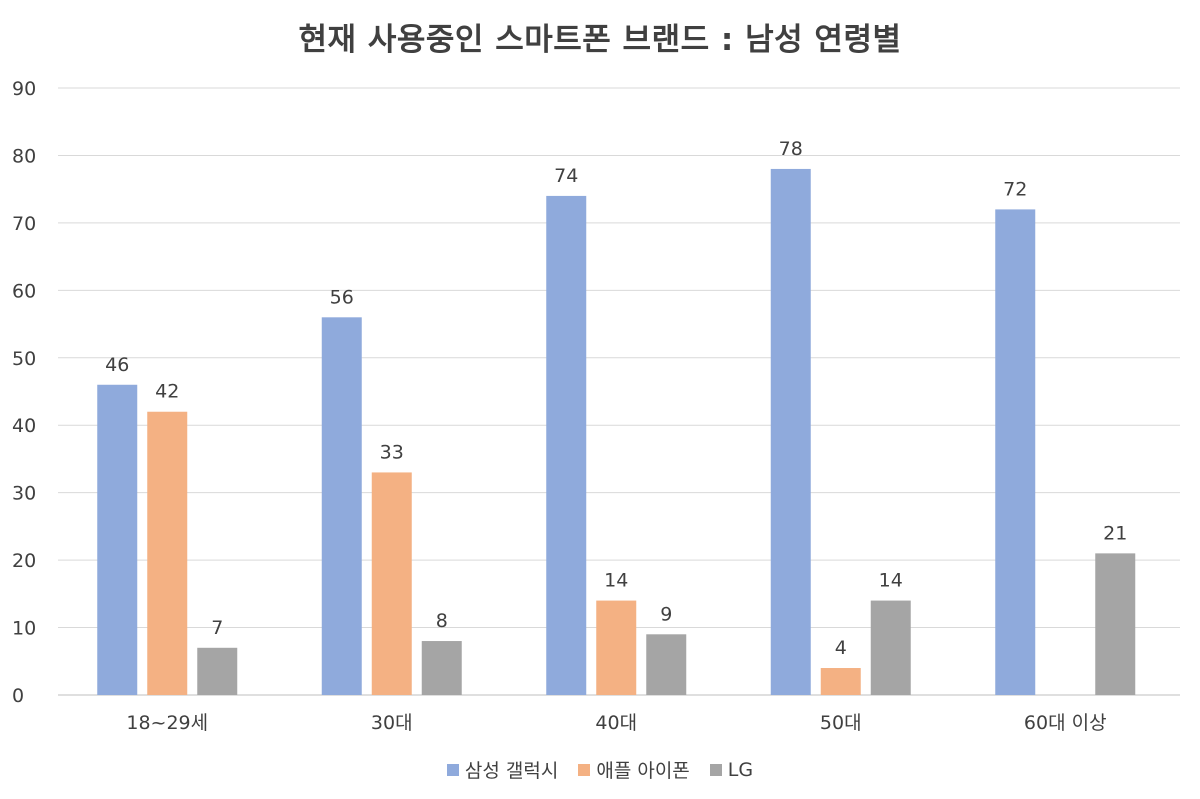 The image size is (1200, 799). Describe the element at coordinates (1015, 189) in the screenshot. I see `data-label: 72` at that location.